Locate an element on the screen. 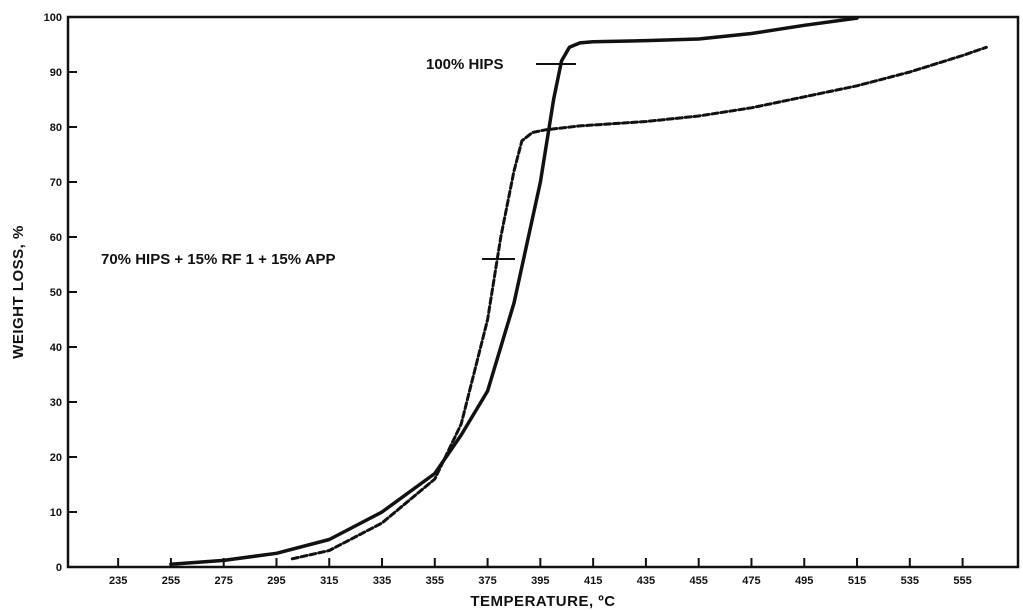  y-tick-label: 70 is located at coordinates (56, 183).